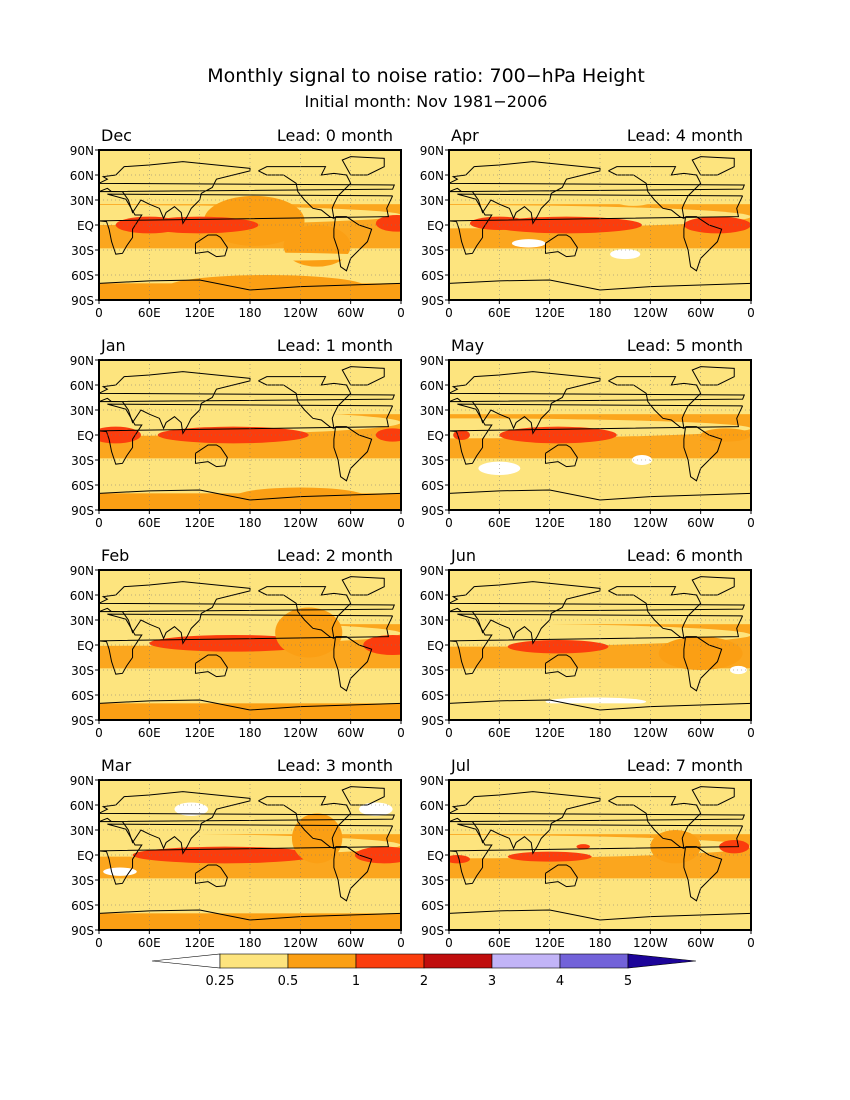 This screenshot has height=1100, width=850. I want to click on colorbar-segment, so click(458, 961).